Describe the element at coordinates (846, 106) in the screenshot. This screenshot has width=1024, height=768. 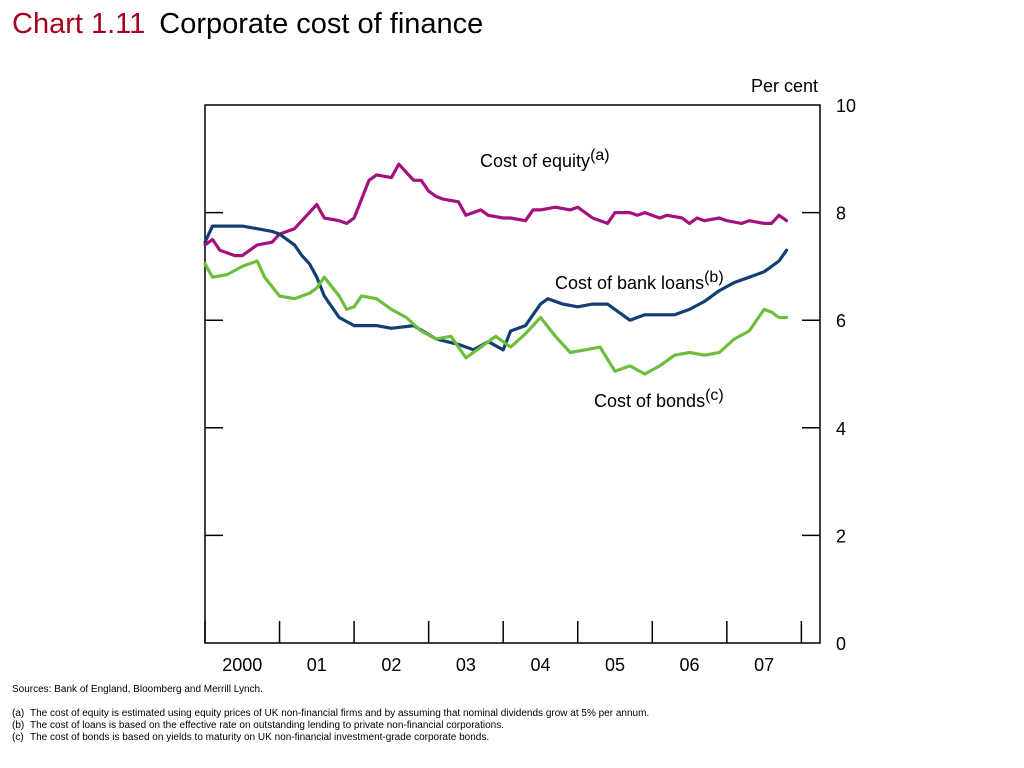
I see `y-tick-label: 10` at that location.